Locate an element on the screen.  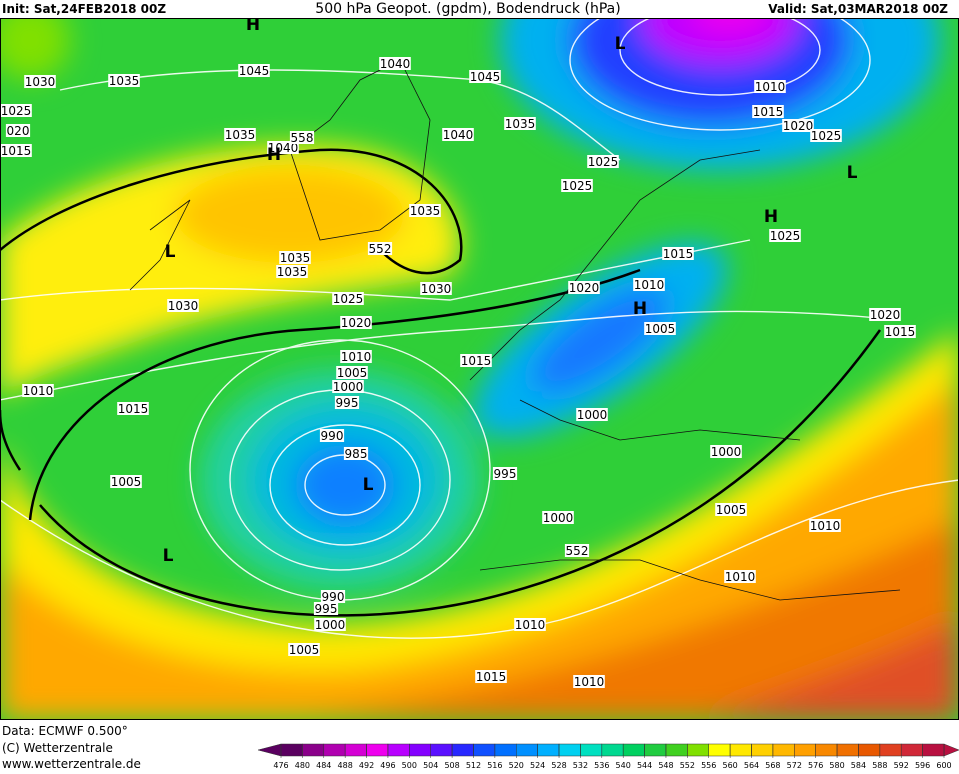
isobar-label: 1030 is located at coordinates (40, 82).